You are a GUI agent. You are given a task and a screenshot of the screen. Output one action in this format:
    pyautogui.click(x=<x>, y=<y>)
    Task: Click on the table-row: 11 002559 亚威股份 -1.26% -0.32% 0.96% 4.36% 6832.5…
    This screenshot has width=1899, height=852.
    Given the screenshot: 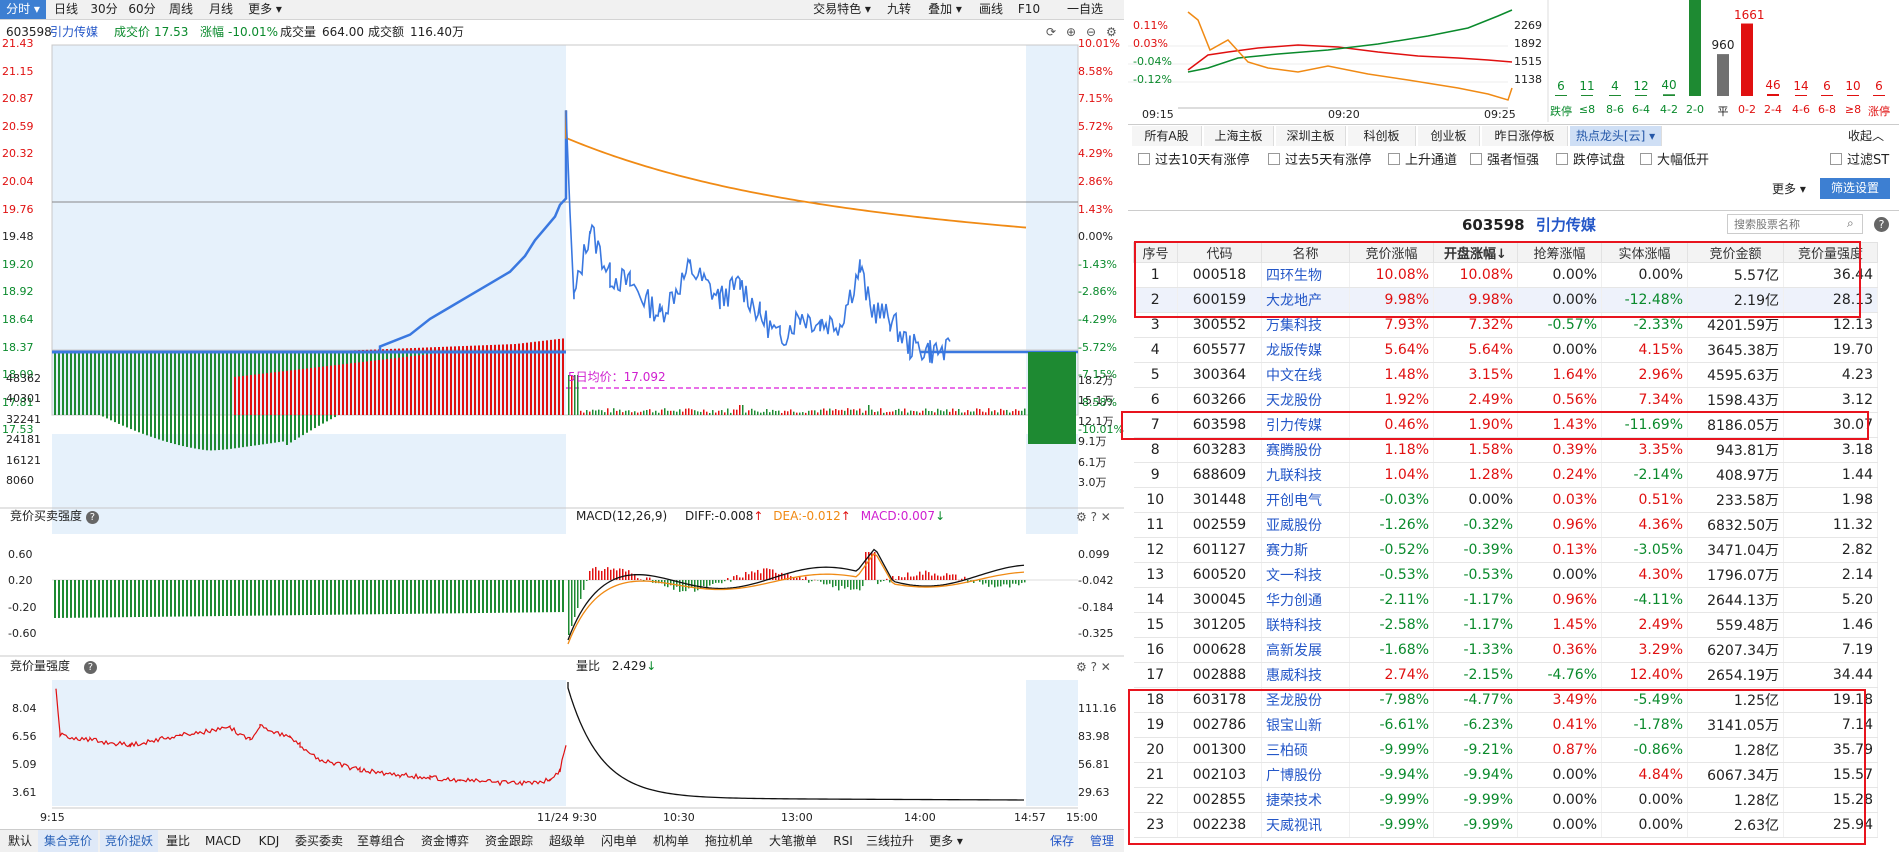 What is the action you would take?
    pyautogui.click(x=1505, y=525)
    